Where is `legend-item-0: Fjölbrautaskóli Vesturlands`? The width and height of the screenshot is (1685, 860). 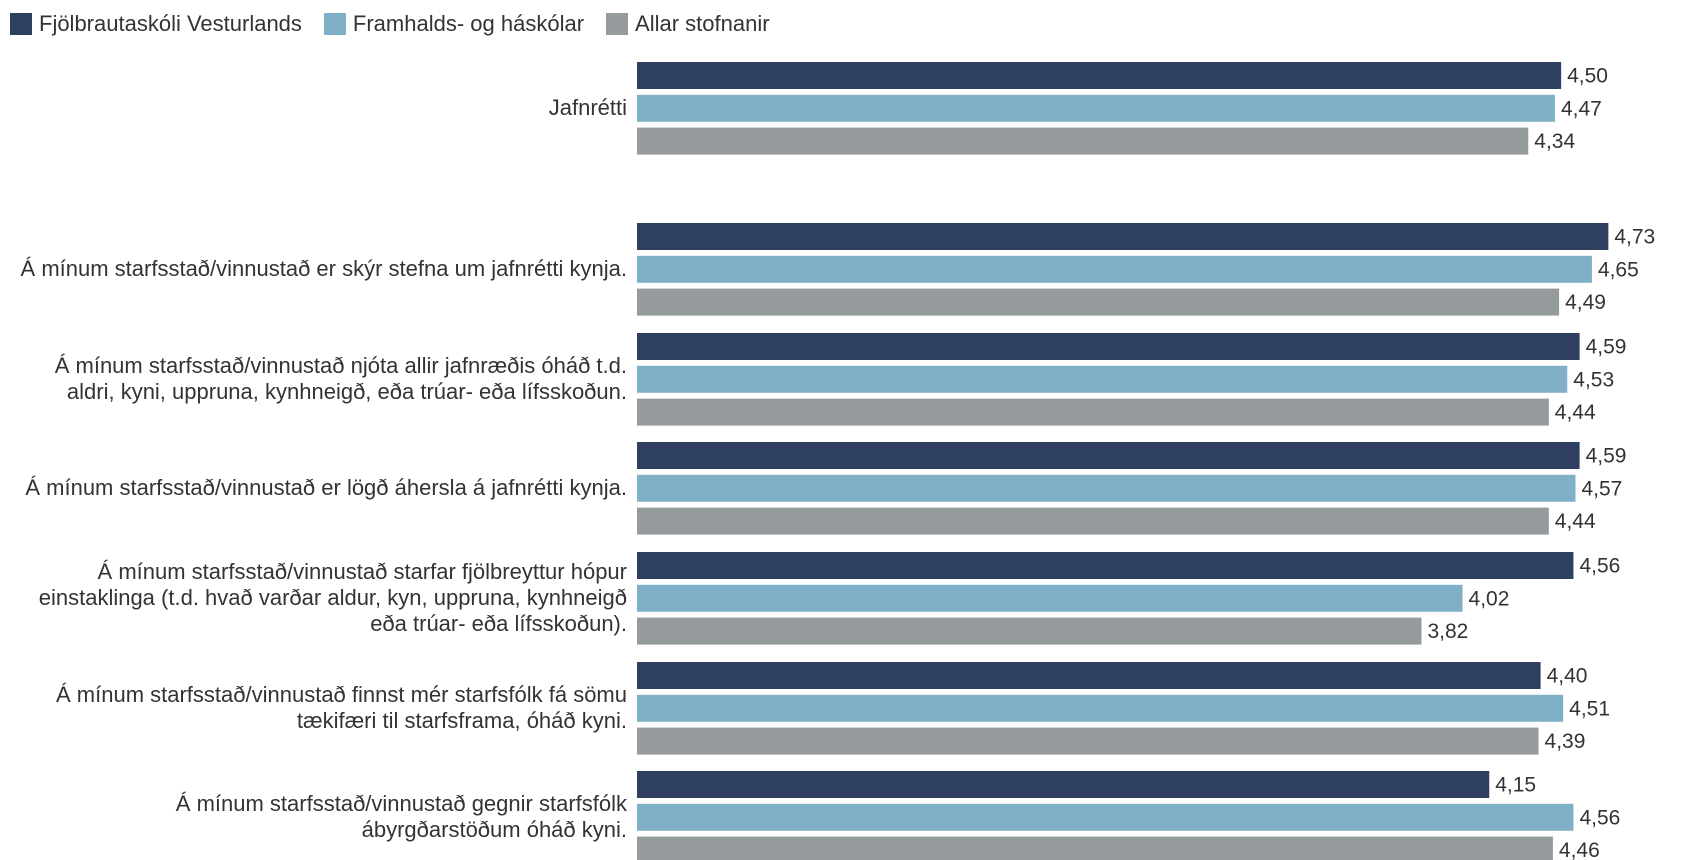 legend-item-0: Fjölbrautaskóli Vesturlands is located at coordinates (156, 24).